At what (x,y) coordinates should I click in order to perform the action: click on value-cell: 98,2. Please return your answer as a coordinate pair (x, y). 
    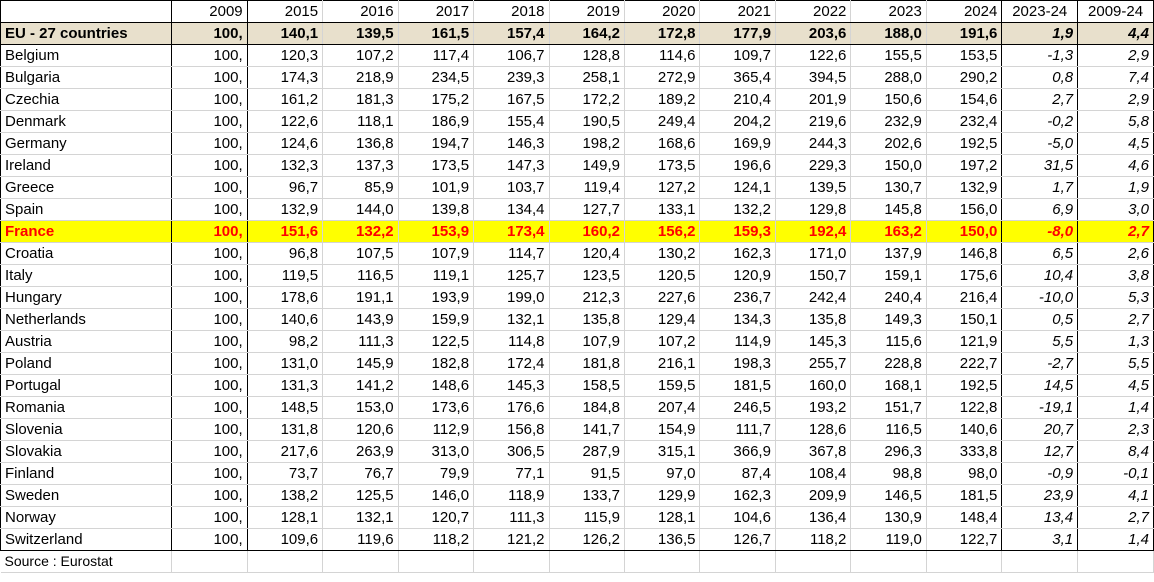
    Looking at the image, I should click on (285, 341).